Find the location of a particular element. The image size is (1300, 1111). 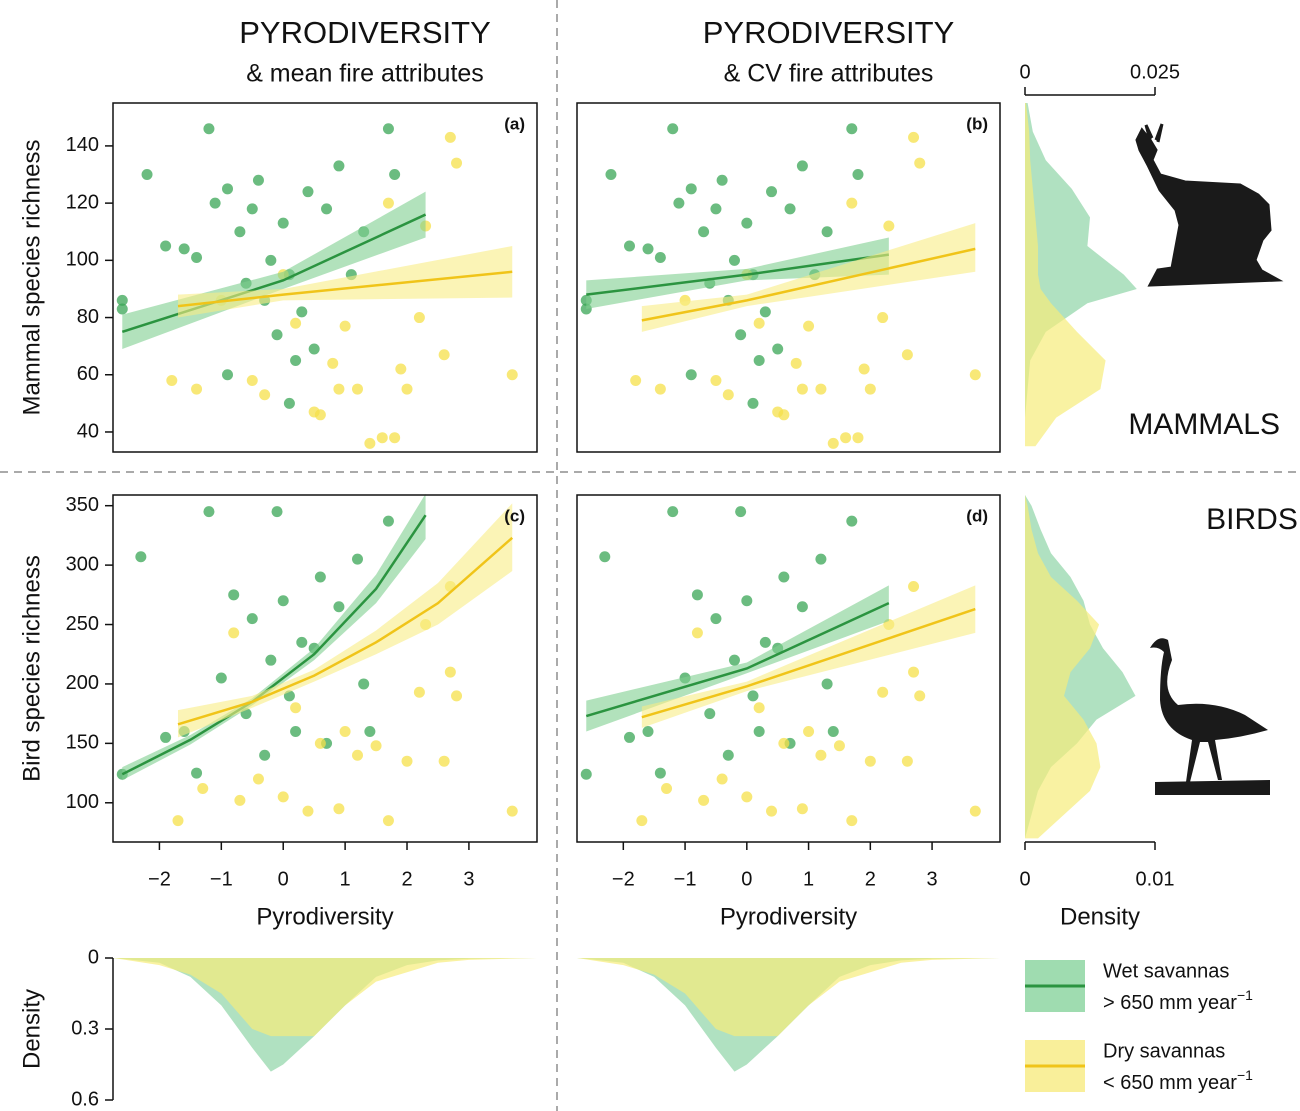

column-title: PYRODIVERSITY is located at coordinates (829, 32).